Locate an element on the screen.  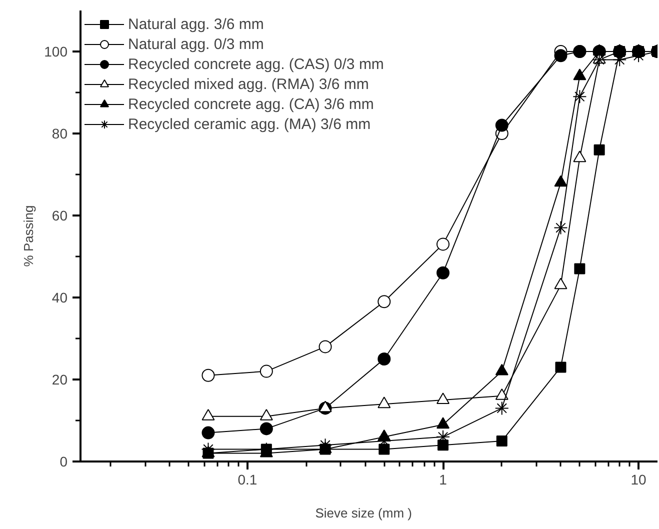
legend-label: Recycled concrete agg. (CAS) 0/3 mm is located at coordinates (256, 64).